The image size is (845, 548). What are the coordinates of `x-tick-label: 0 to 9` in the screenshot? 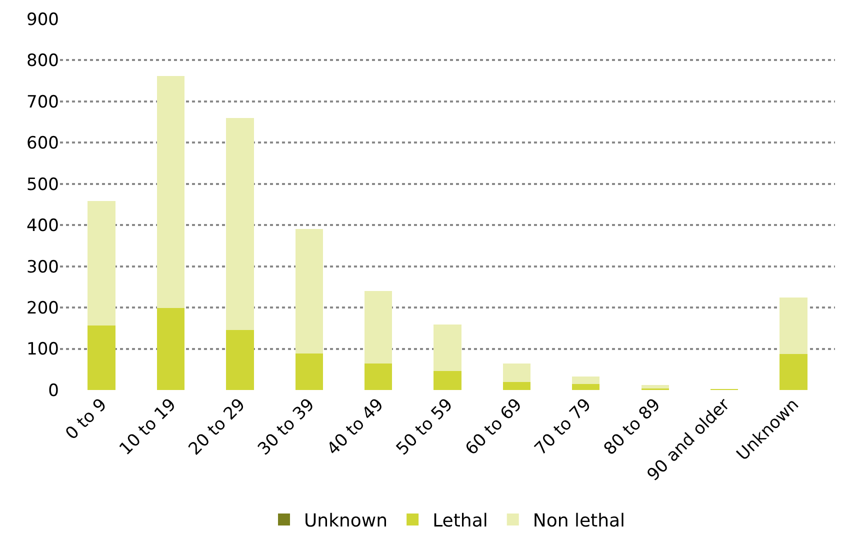 It's located at (87, 419).